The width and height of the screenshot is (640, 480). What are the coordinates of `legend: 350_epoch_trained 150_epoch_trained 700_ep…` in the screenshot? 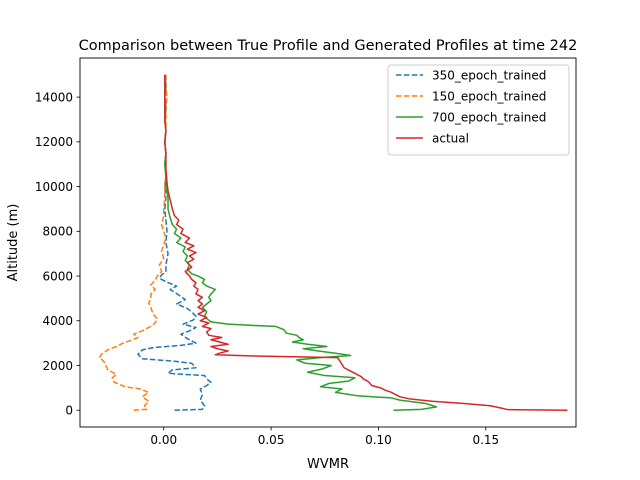 It's located at (478, 110).